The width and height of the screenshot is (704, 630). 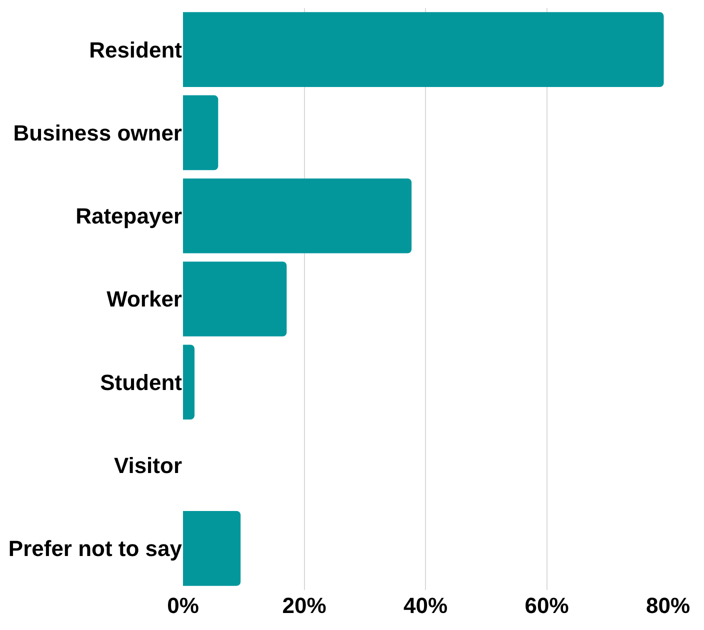 I want to click on y-tick-label: Resident, so click(x=136, y=49).